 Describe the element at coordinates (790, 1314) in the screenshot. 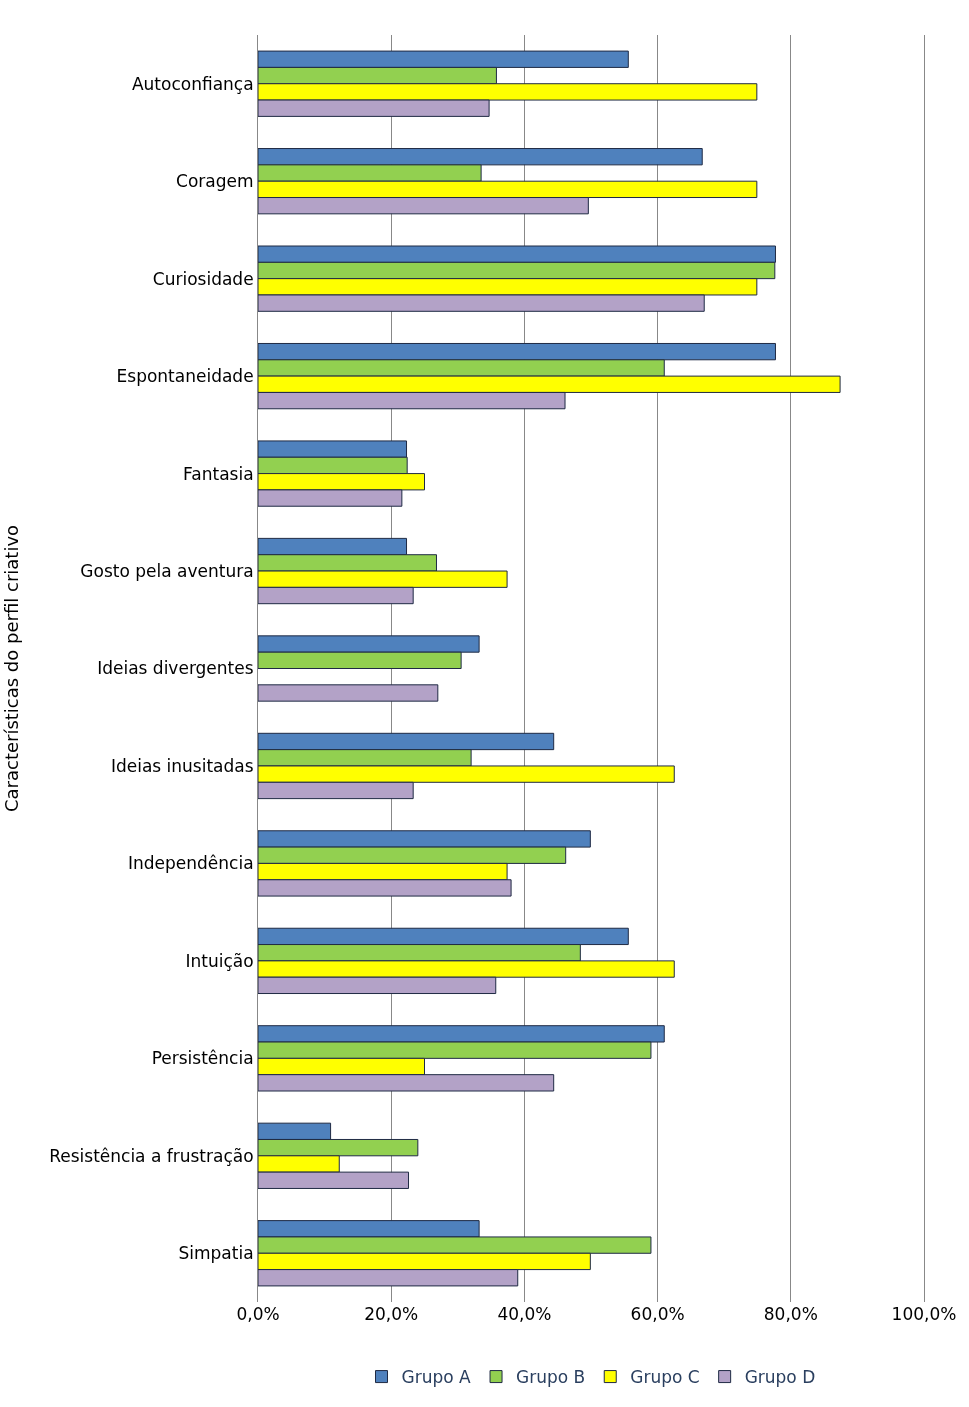

I see `x-tick-label: 80,0%` at that location.